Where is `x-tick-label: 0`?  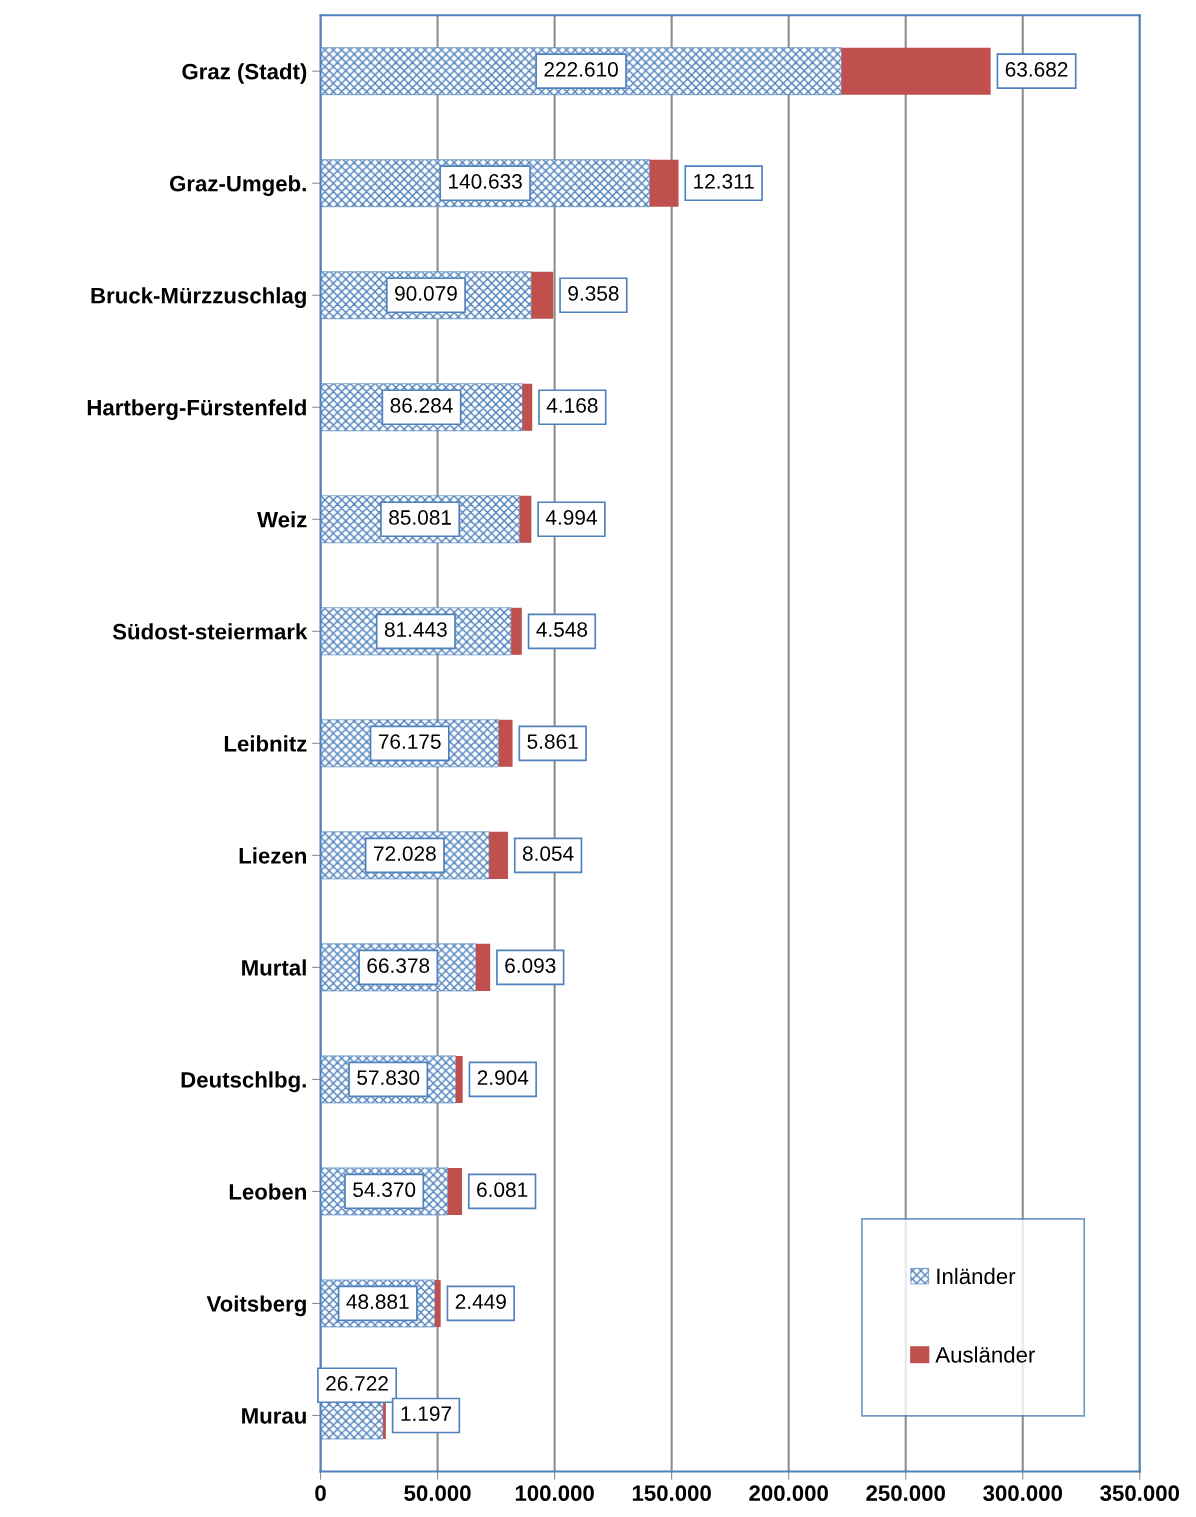 x-tick-label: 0 is located at coordinates (320, 1493).